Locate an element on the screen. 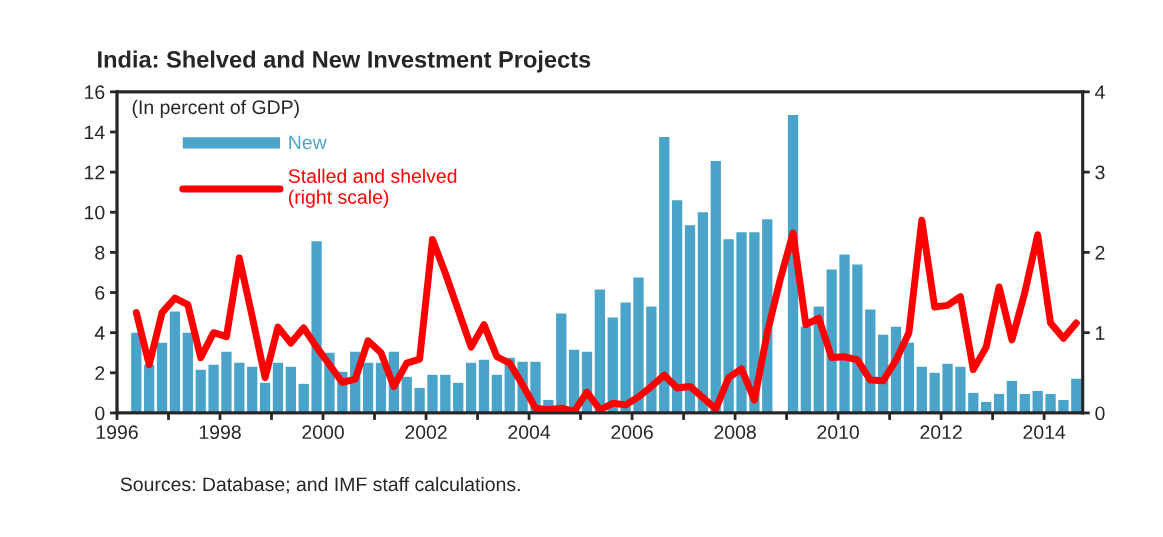 Image resolution: width=1163 pixels, height=537 pixels. y-tick-label: 16 is located at coordinates (95, 92).